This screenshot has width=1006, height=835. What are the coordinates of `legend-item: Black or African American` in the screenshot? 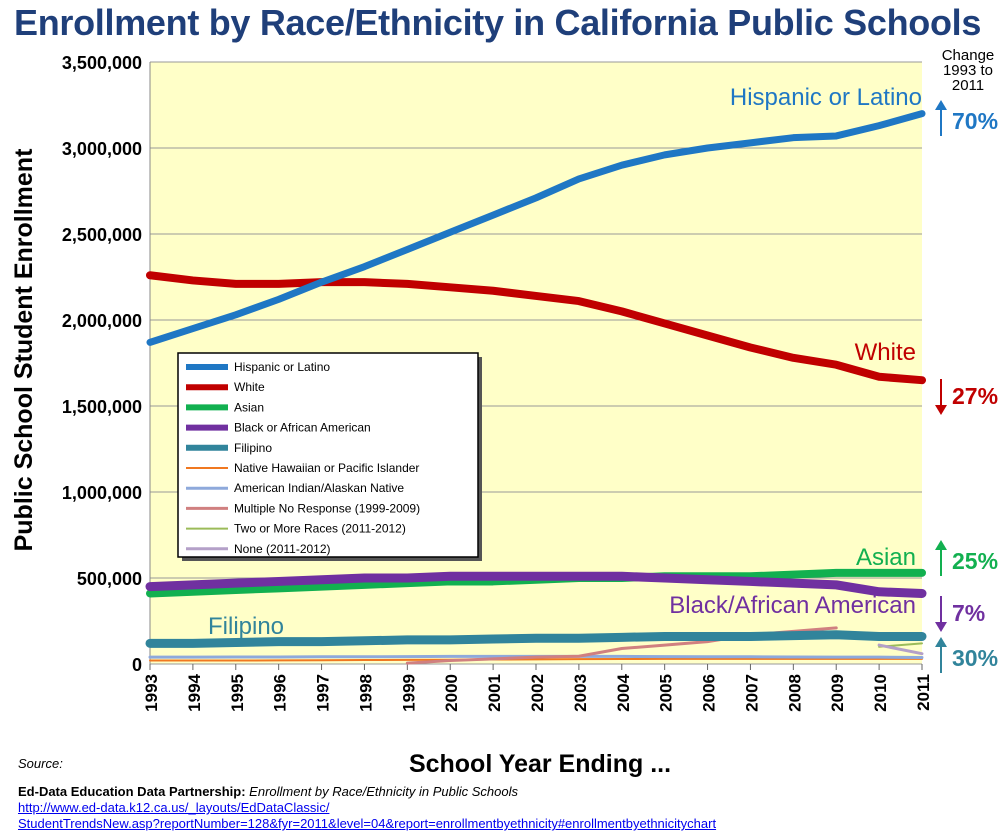 It's located at (302, 428).